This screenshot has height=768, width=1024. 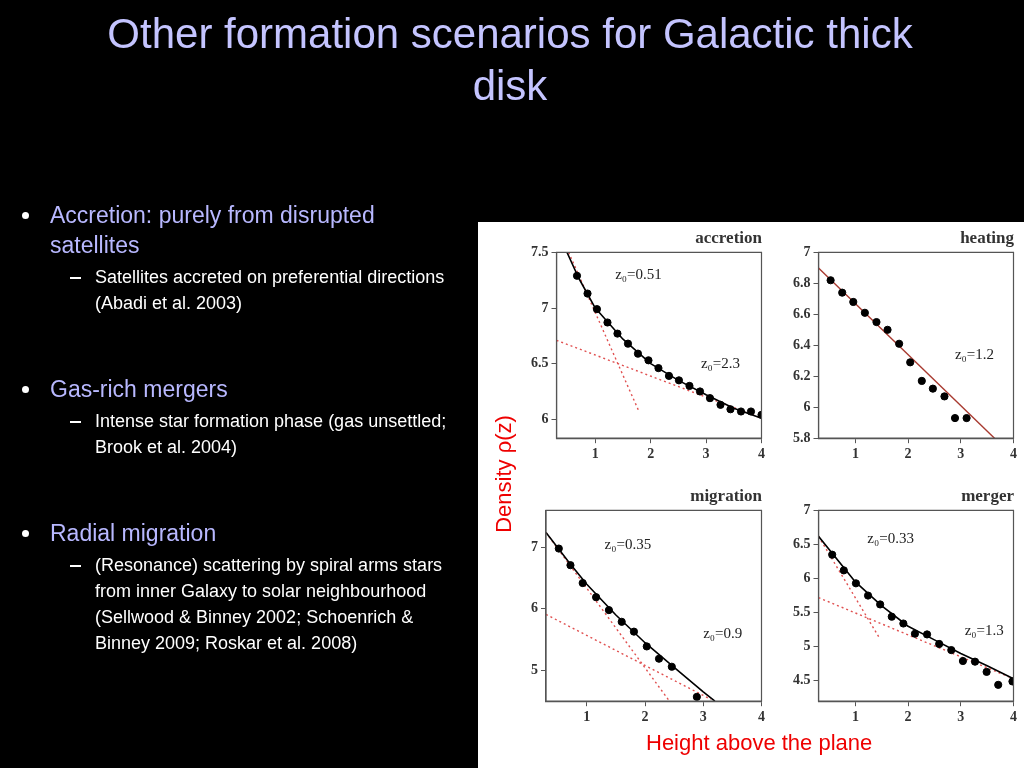 What do you see at coordinates (270, 290) in the screenshot?
I see `text: Satellites accreted on preferential directions (Abadi et al. 2003)` at bounding box center [270, 290].